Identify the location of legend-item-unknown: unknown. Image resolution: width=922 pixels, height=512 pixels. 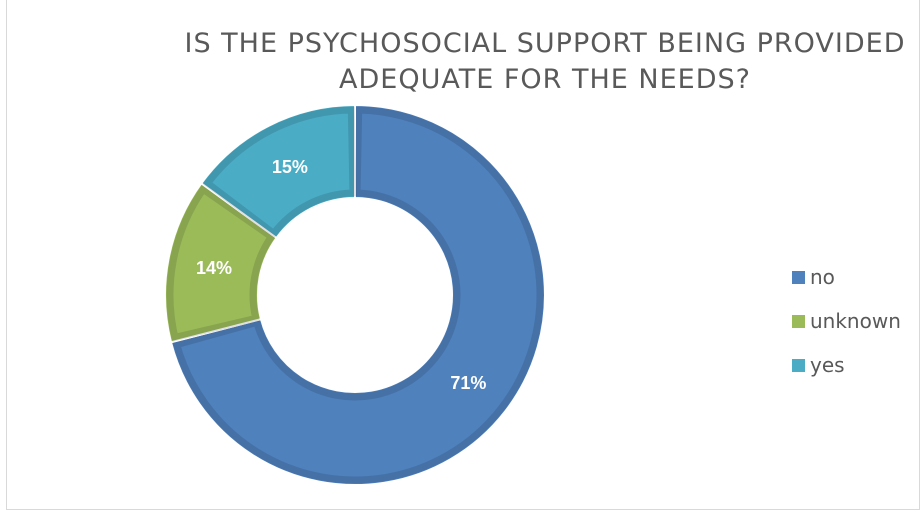
(846, 321).